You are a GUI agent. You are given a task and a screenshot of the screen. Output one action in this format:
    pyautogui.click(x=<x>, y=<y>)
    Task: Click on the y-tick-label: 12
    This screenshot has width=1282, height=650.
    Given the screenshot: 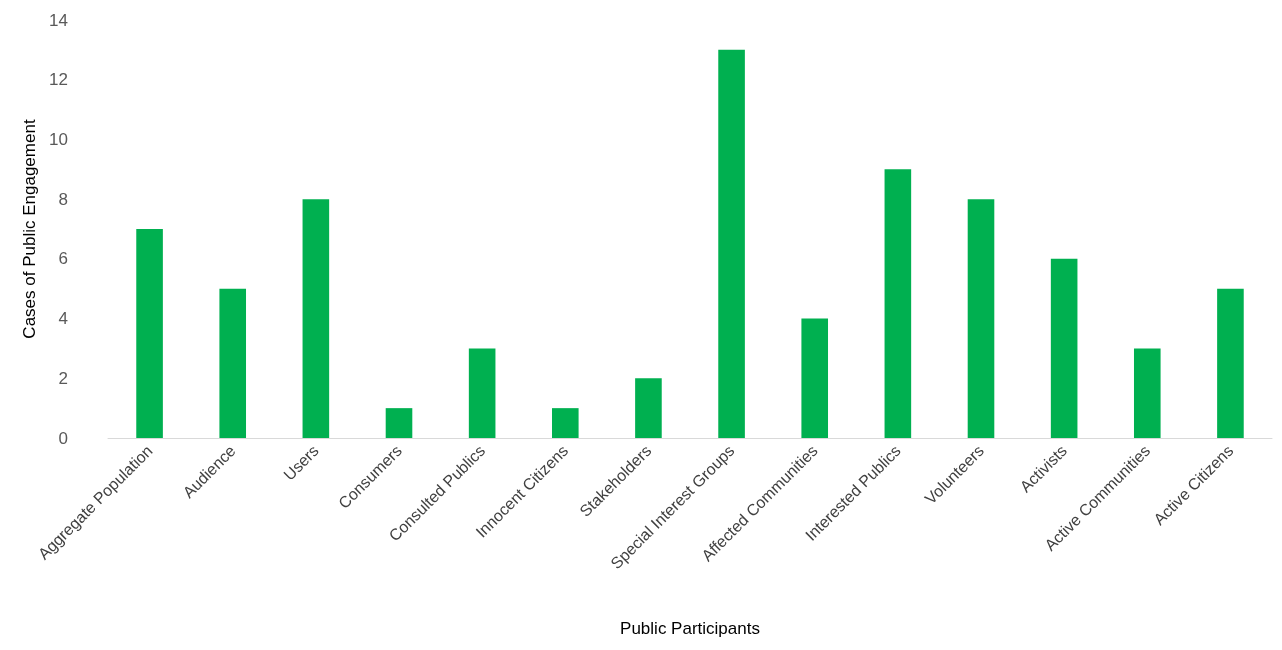 What is the action you would take?
    pyautogui.click(x=58, y=80)
    